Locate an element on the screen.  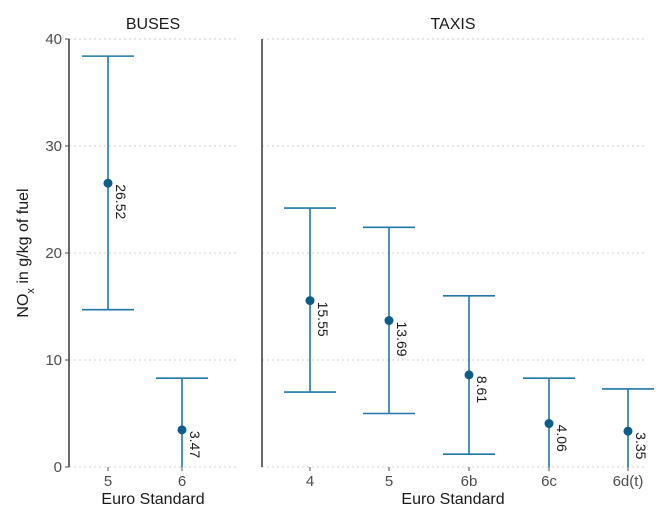
taxis-6b-value-label: 8.61 is located at coordinates (482, 389).